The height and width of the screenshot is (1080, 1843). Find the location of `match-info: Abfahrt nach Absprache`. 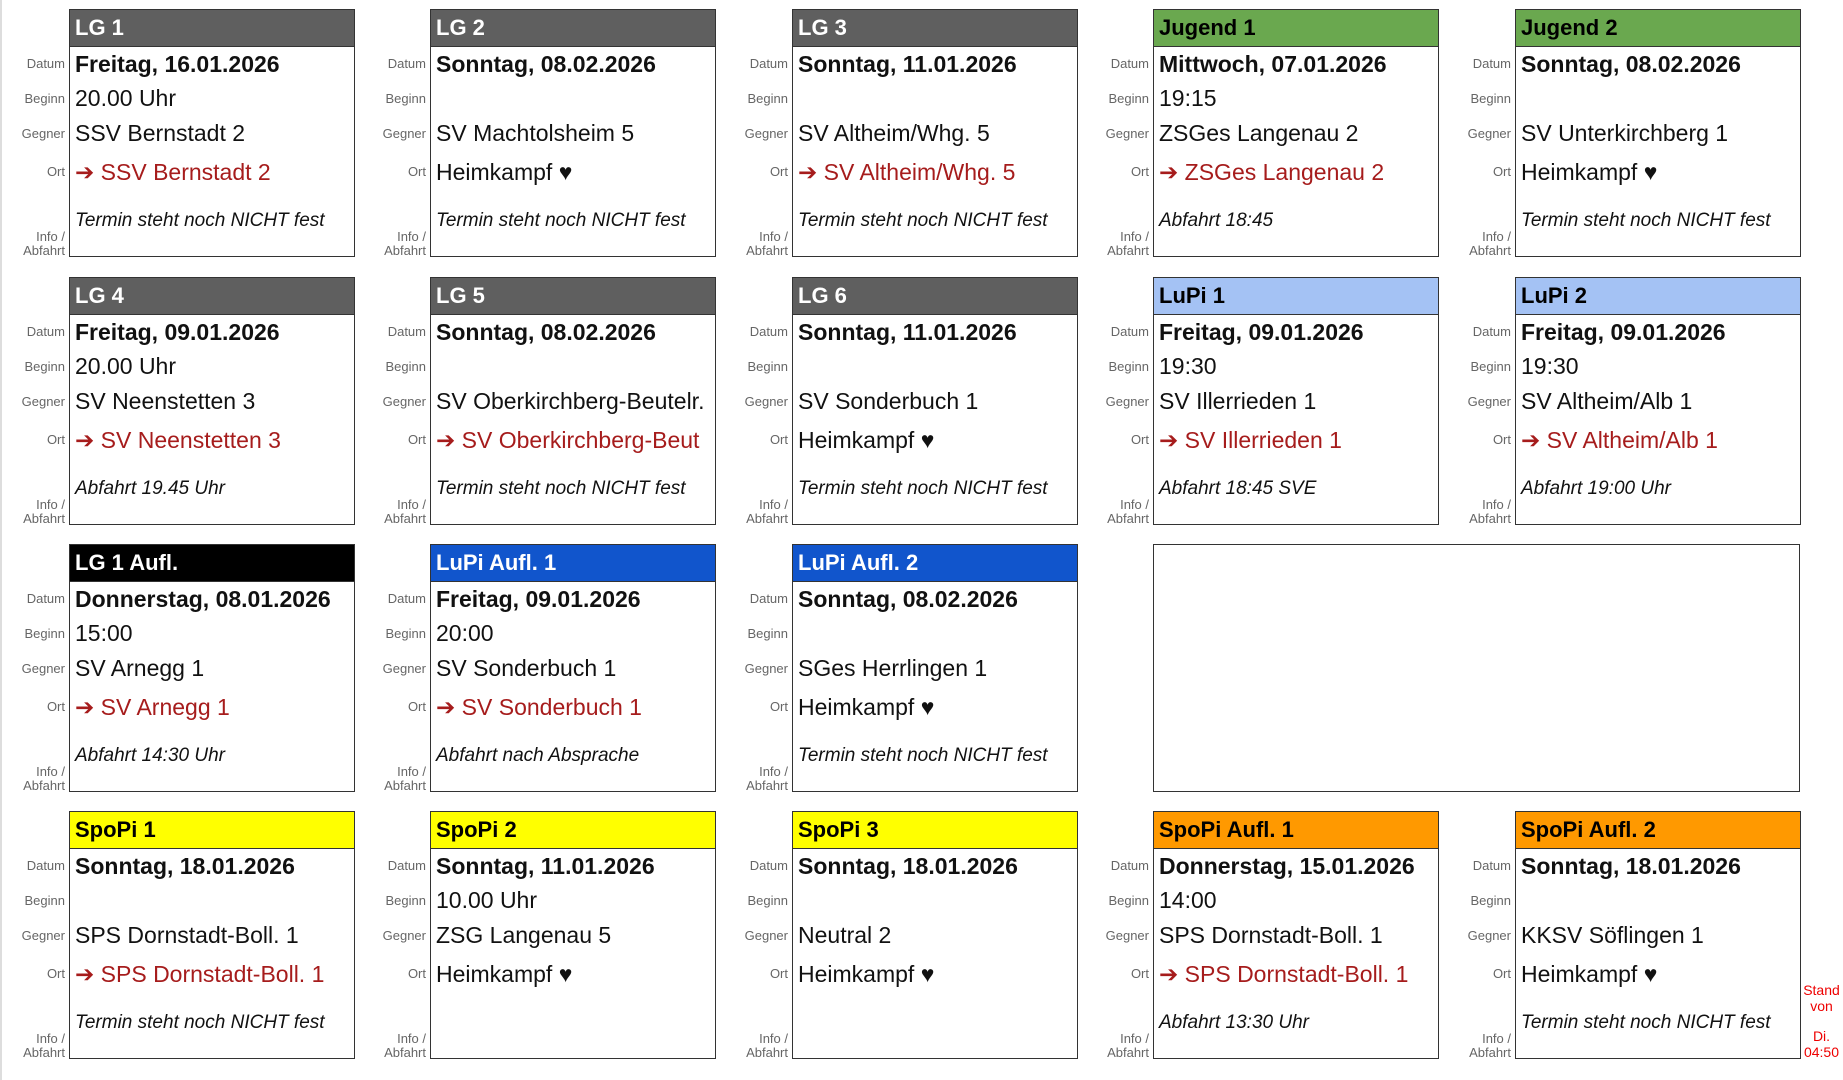

match-info: Abfahrt nach Absprache is located at coordinates (538, 755).